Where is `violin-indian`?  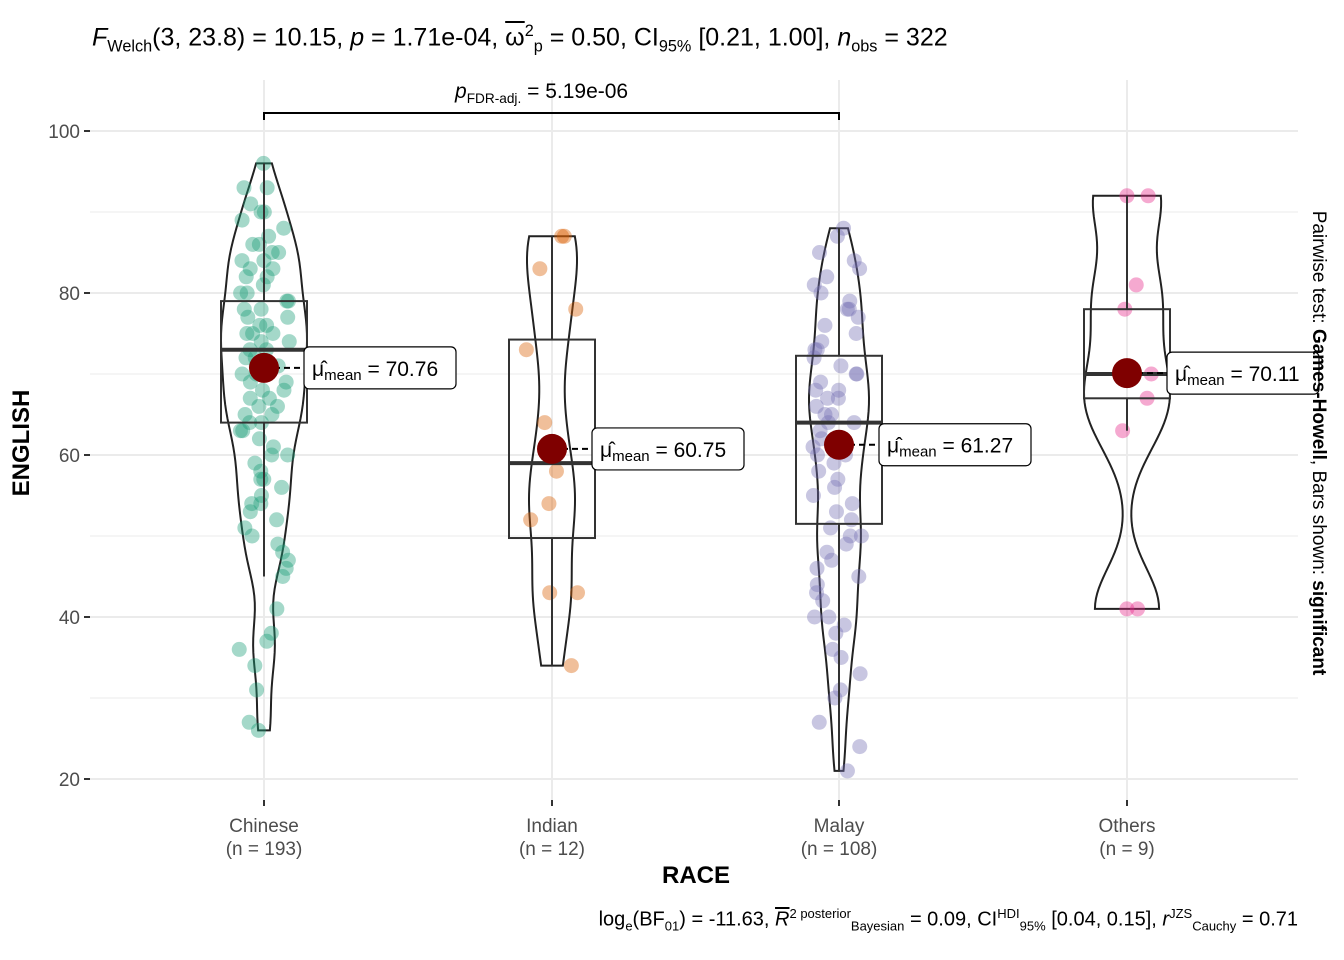
violin-indian is located at coordinates (552, 451).